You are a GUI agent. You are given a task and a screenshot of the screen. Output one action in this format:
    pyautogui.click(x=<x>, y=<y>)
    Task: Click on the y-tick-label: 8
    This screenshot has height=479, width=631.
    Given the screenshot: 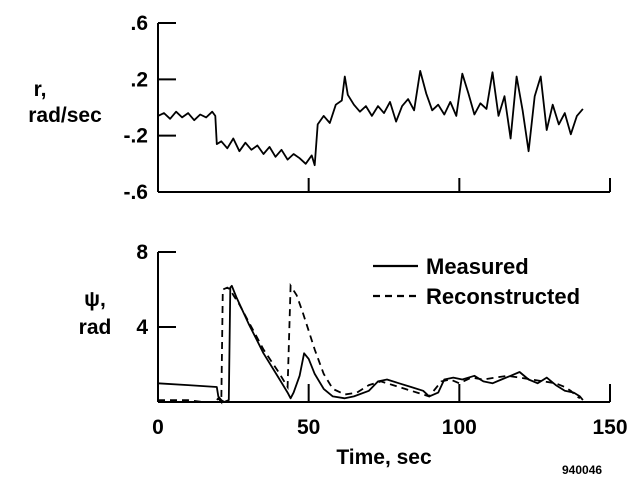 What is the action you would take?
    pyautogui.click(x=142, y=252)
    